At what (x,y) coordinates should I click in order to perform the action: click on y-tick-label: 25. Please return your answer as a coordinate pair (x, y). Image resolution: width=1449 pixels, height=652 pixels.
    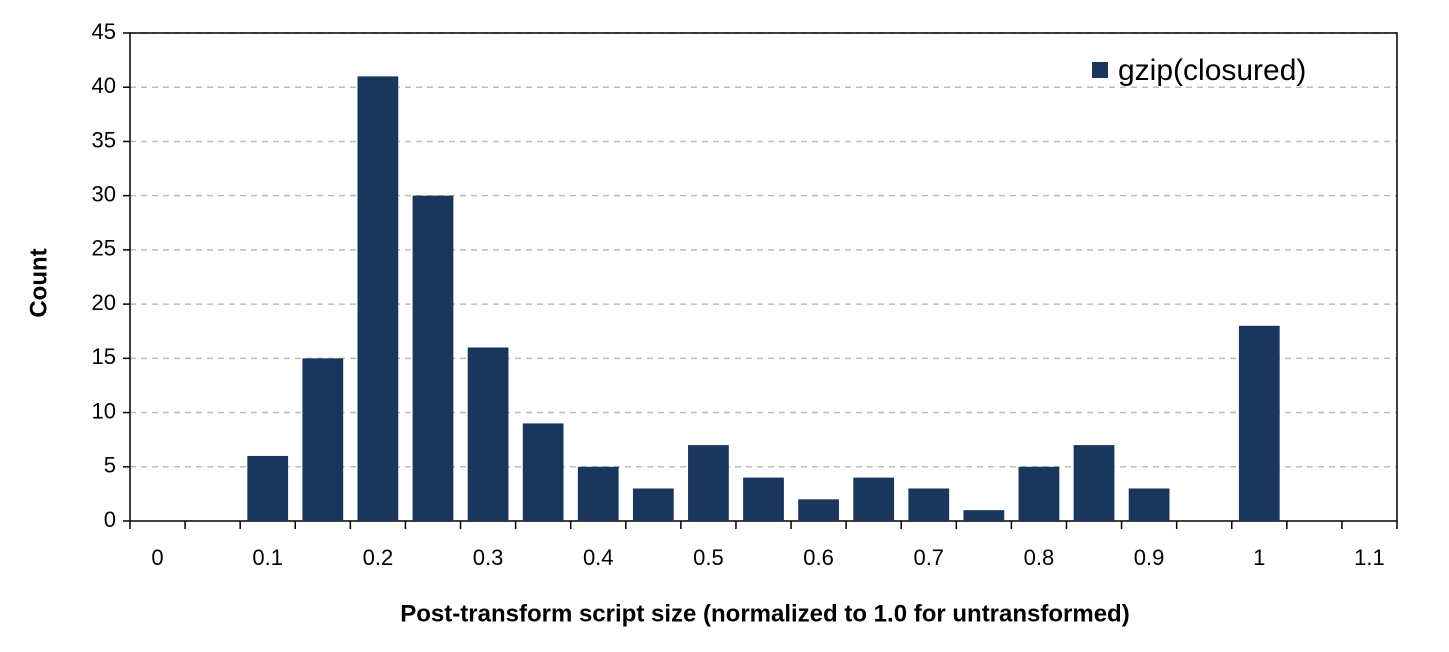
    Looking at the image, I should click on (104, 248).